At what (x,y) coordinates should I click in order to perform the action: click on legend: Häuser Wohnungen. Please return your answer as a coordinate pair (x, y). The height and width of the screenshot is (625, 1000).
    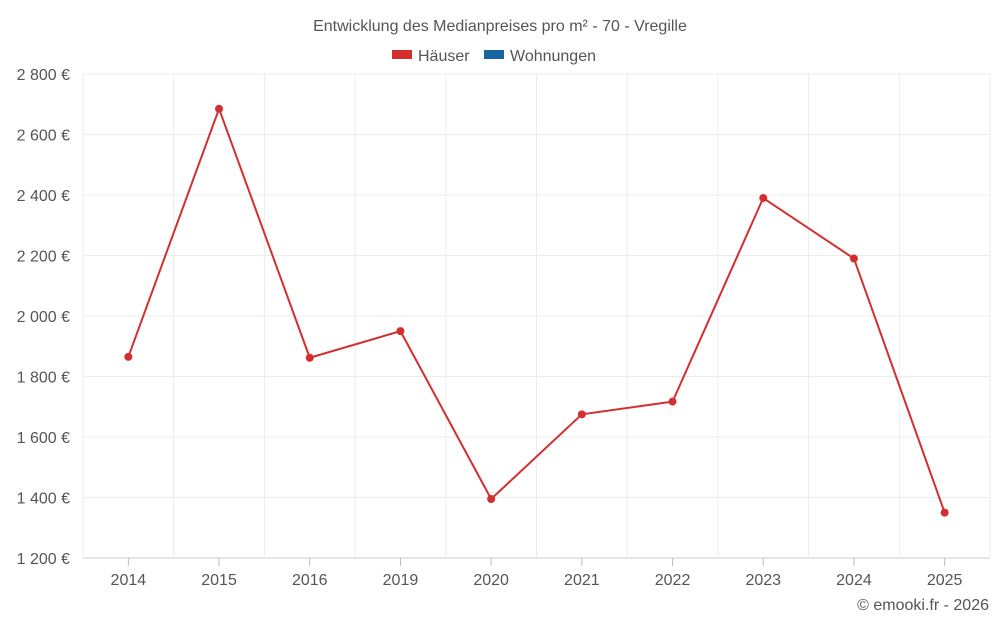
    Looking at the image, I should click on (494, 56).